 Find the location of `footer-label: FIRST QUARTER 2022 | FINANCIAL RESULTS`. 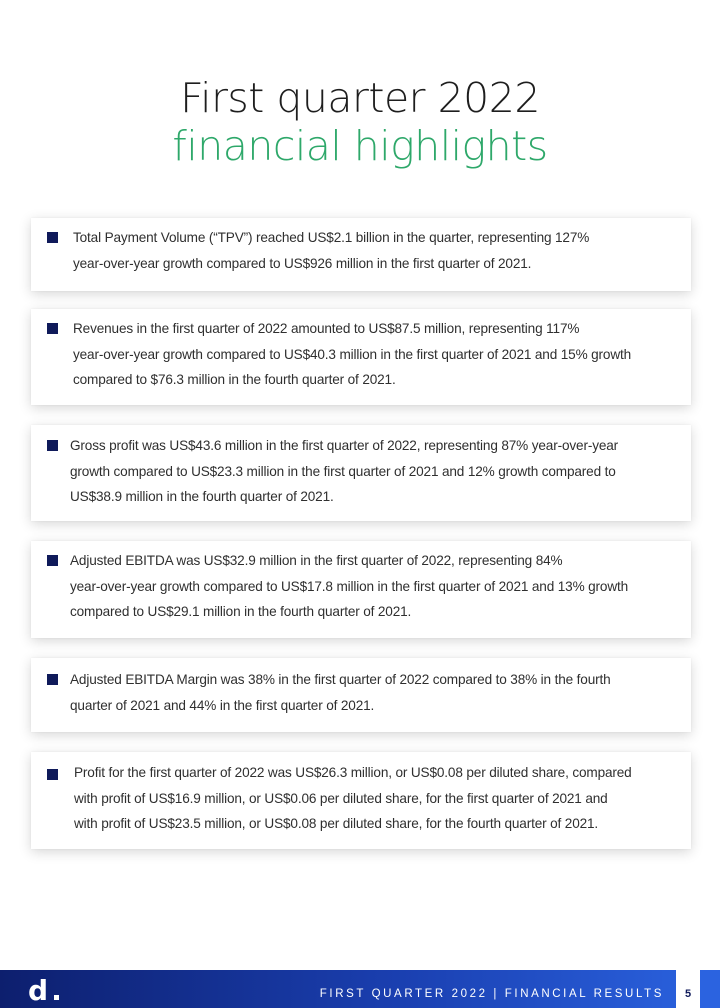

footer-label: FIRST QUARTER 2022 | FINANCIAL RESULTS is located at coordinates (491, 994).